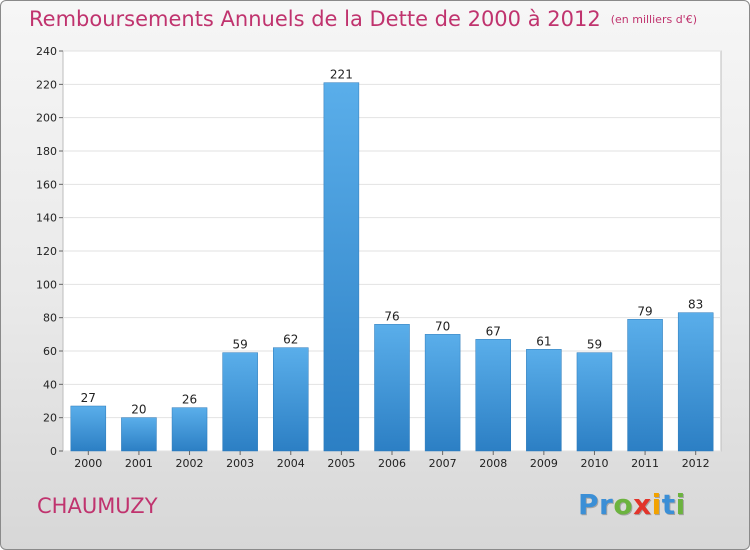 The height and width of the screenshot is (550, 750). Describe the element at coordinates (46, 84) in the screenshot. I see `y-tick-label: 220` at that location.